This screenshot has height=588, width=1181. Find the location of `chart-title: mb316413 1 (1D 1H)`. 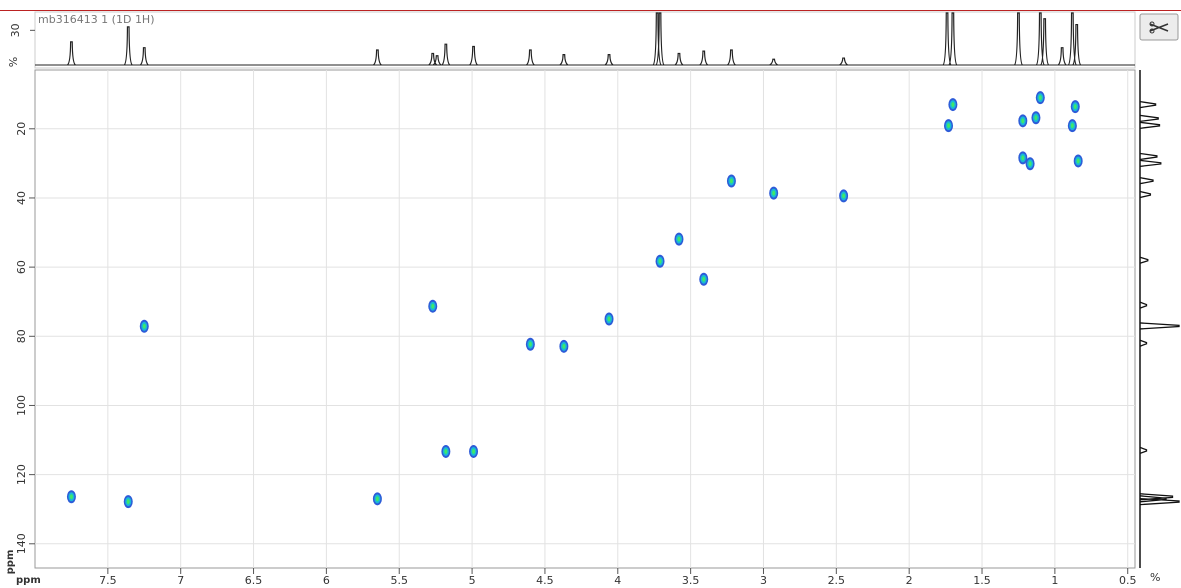

chart-title: mb316413 1 (1D 1H) is located at coordinates (96, 19).